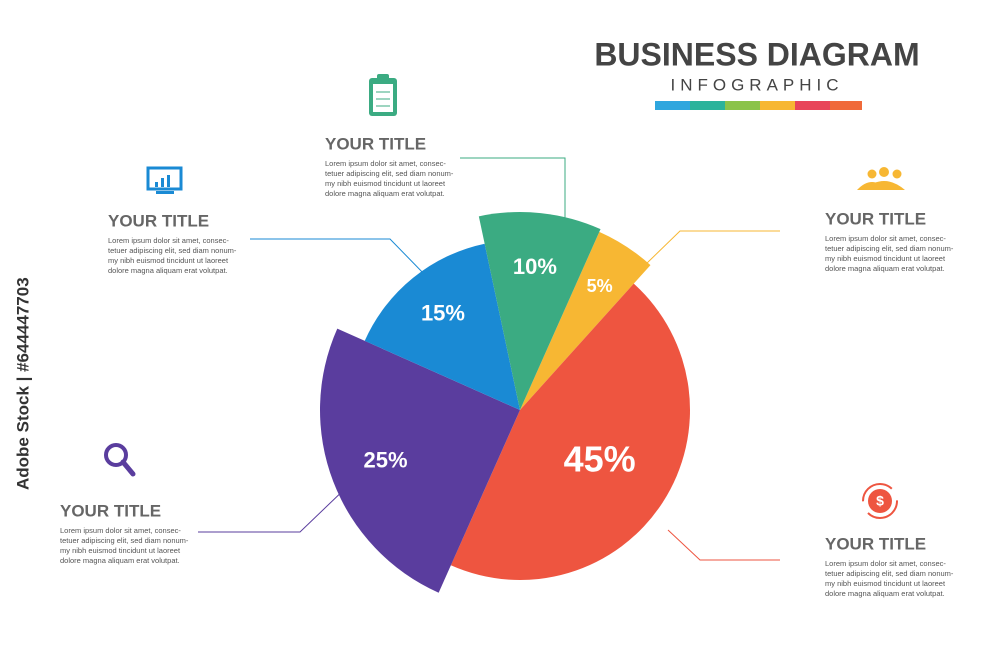  What do you see at coordinates (386, 459) in the screenshot?
I see `slice-label: 25%` at bounding box center [386, 459].